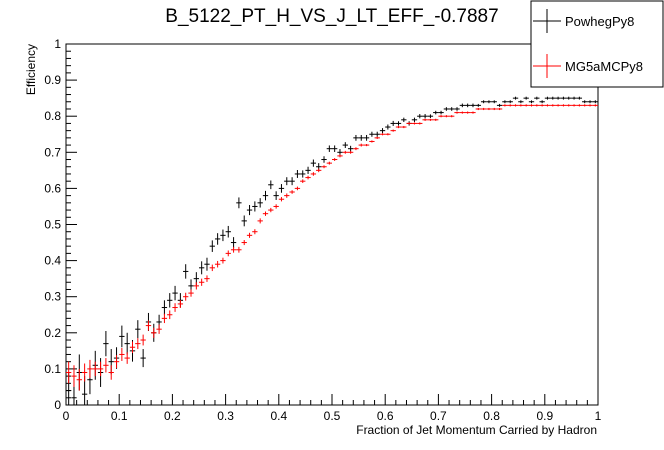  Describe the element at coordinates (52, 152) in the screenshot. I see `y-tick-label: 0.7` at that location.